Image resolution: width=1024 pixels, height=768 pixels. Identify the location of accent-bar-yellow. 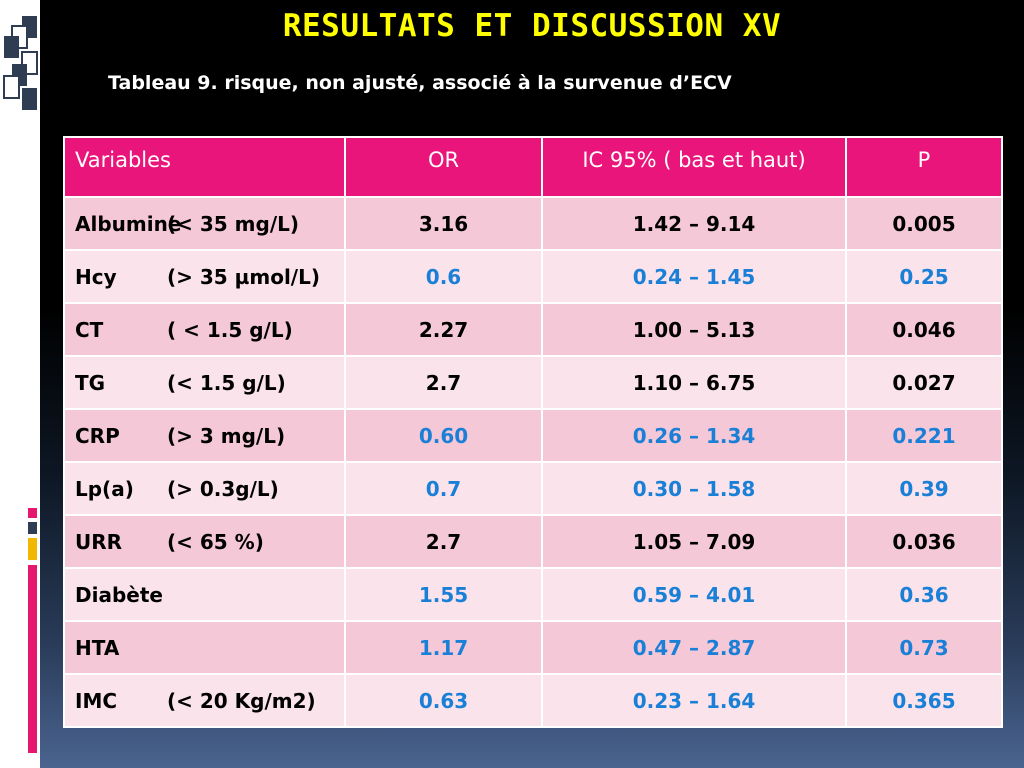
(32, 549).